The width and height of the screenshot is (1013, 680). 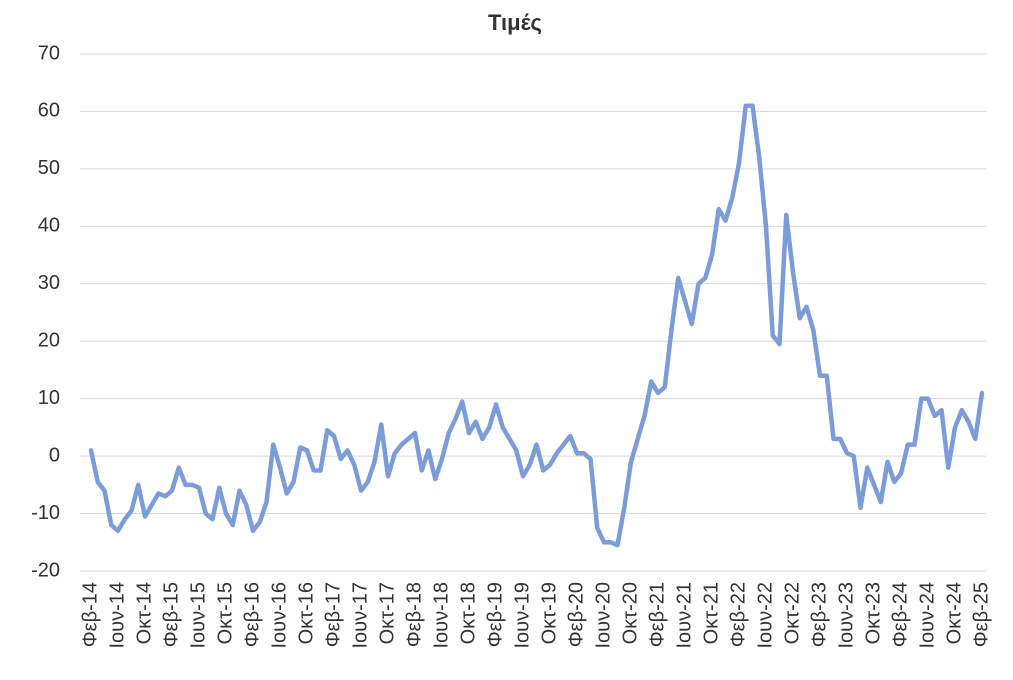 I want to click on x-tick-label: Οκτ-22, so click(x=792, y=613).